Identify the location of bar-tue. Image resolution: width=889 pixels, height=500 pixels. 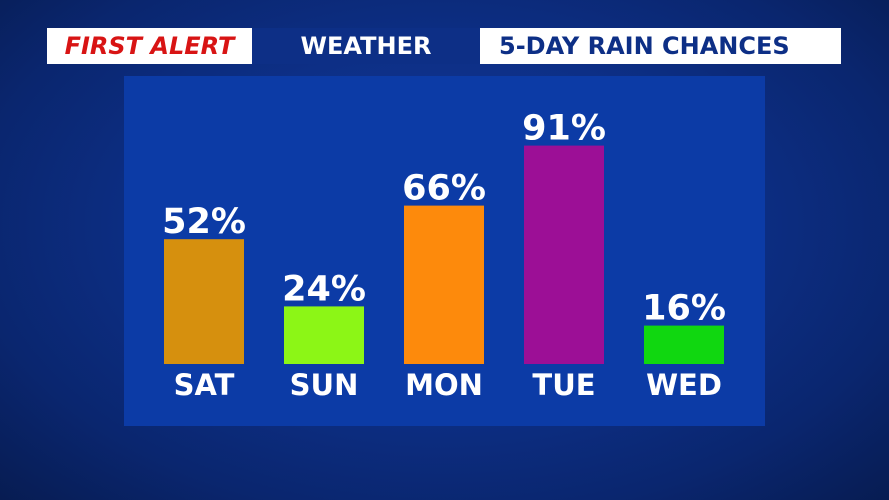
(564, 254).